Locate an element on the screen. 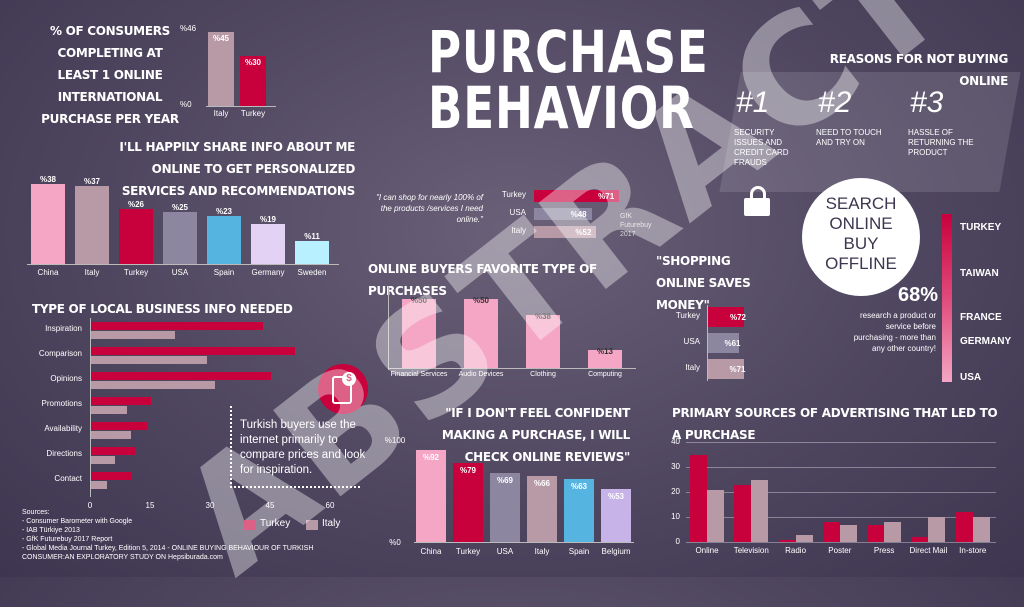 This screenshot has height=607, width=1024. turkish-callout-box is located at coordinates (295, 447).